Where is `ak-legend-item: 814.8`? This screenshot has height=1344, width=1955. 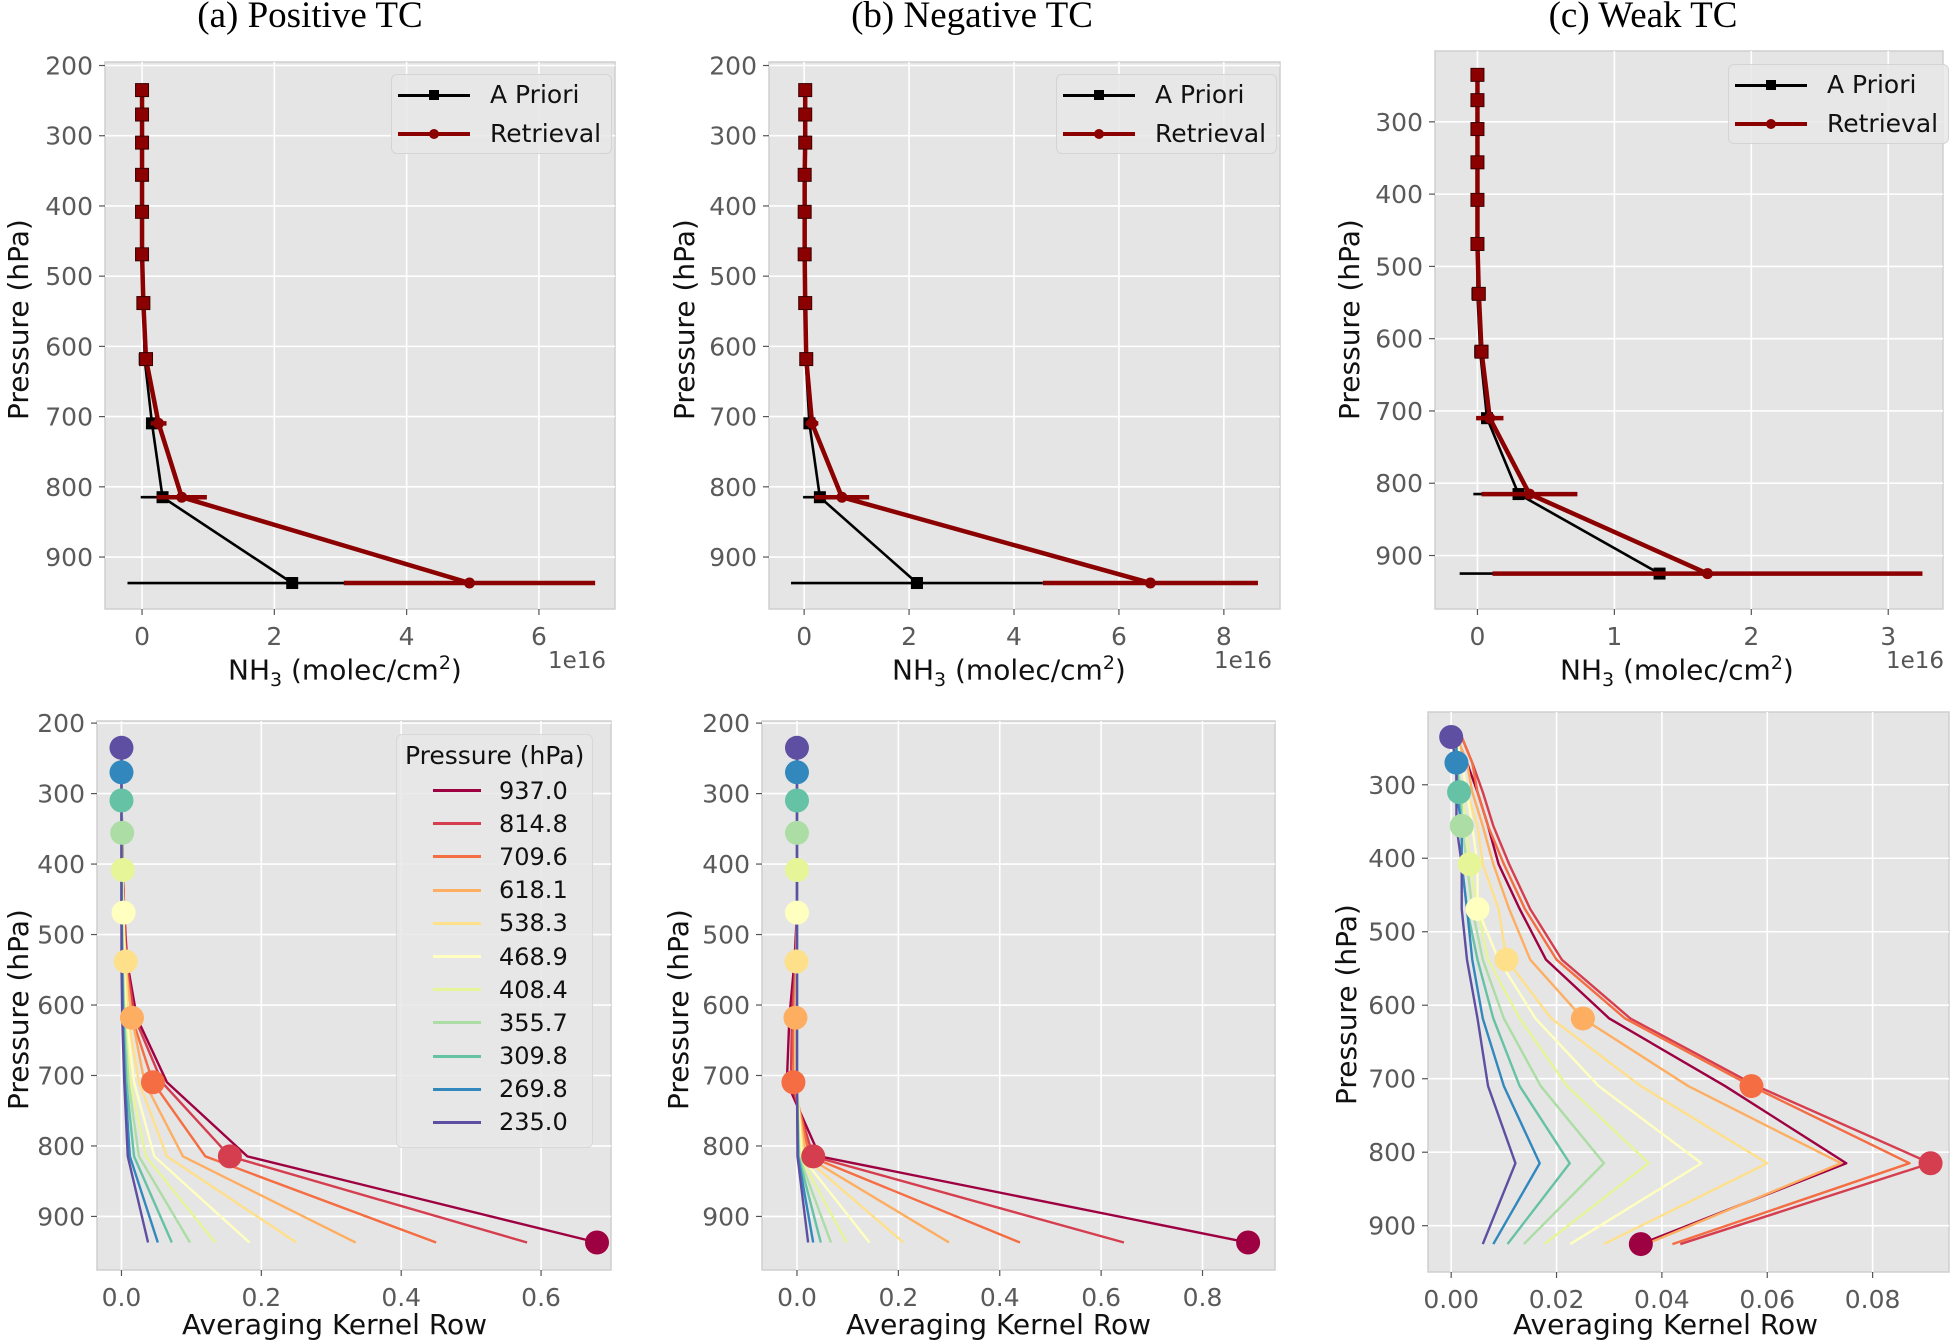 ak-legend-item: 814.8 is located at coordinates (494, 823).